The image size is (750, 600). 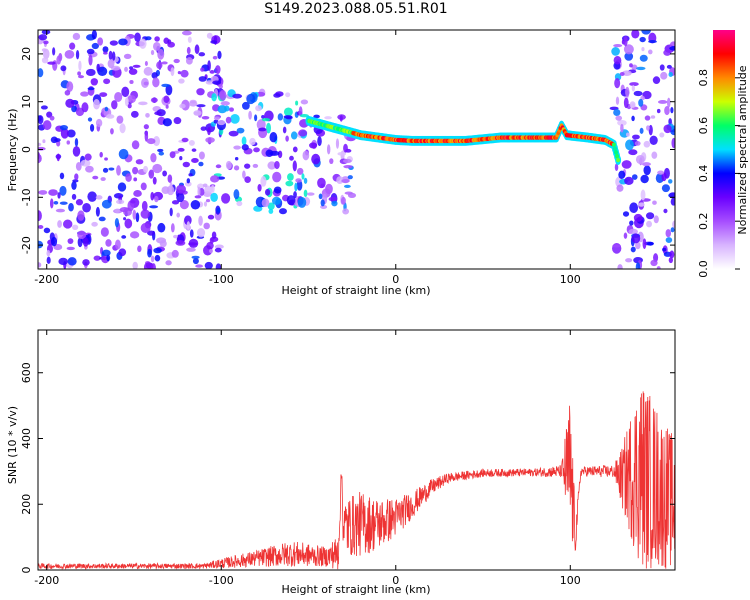 What do you see at coordinates (742, 149) in the screenshot?
I see `colorbar-label: Normalized spectral amplitude` at bounding box center [742, 149].